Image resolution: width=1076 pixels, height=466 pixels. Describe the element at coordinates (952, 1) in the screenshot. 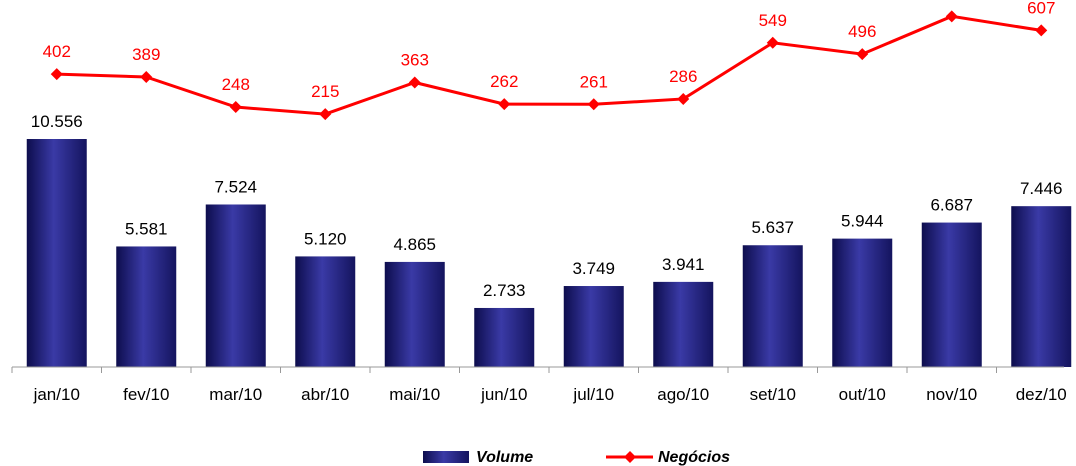

I see `negocios-data-label: 673` at that location.